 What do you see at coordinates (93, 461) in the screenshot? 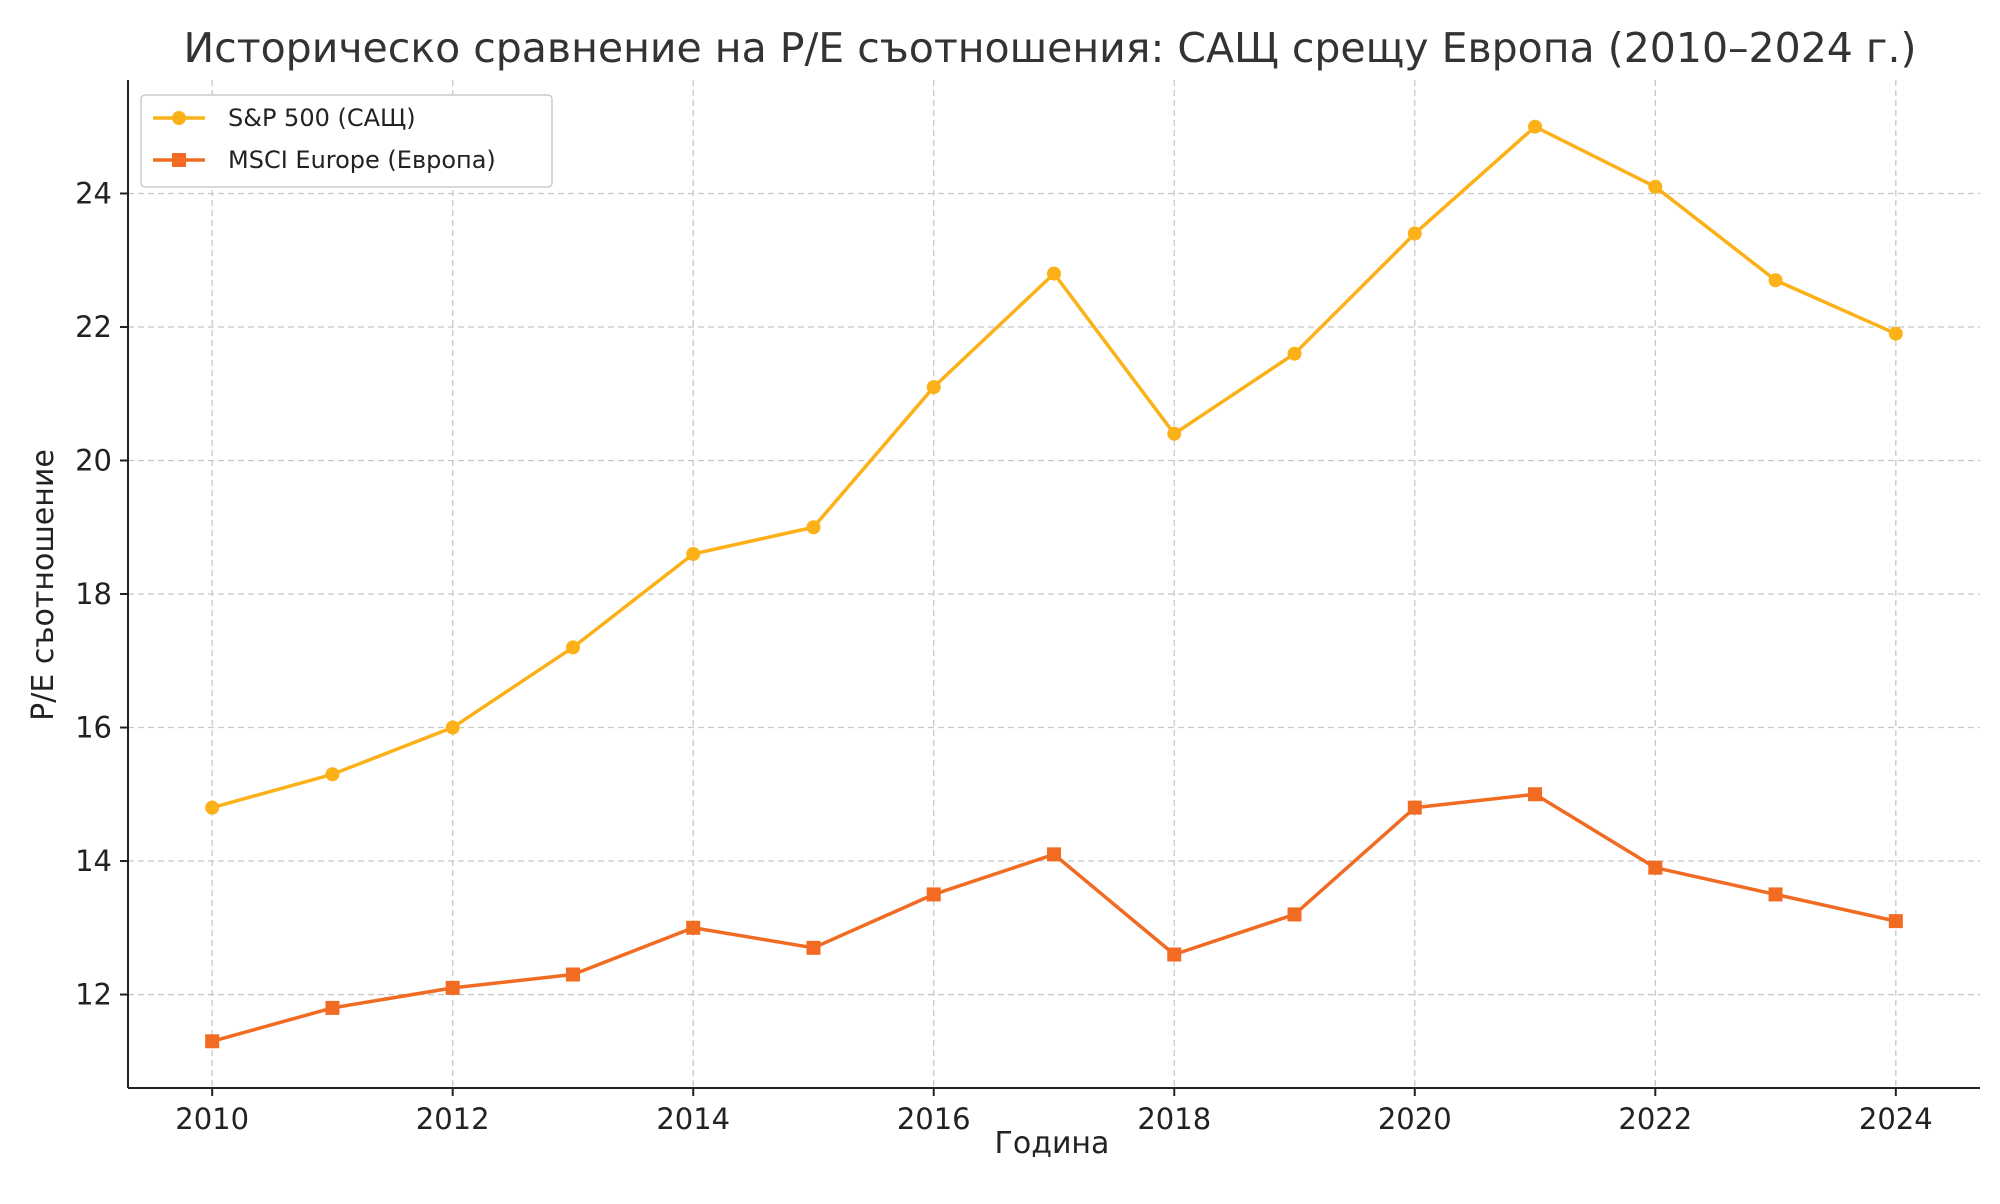
I see `y-tick-label: 20` at bounding box center [93, 461].